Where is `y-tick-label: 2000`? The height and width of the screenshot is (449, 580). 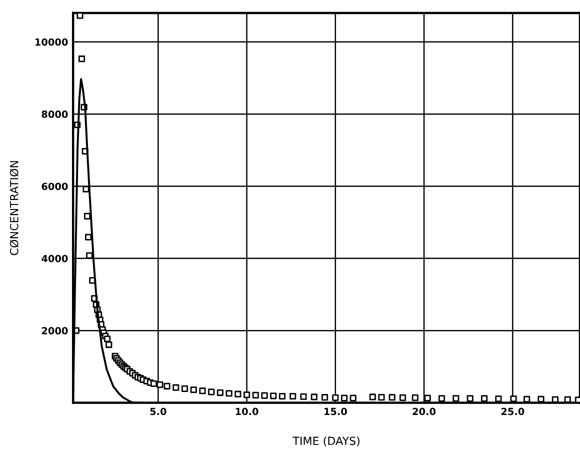 y-tick-label: 2000 is located at coordinates (55, 330).